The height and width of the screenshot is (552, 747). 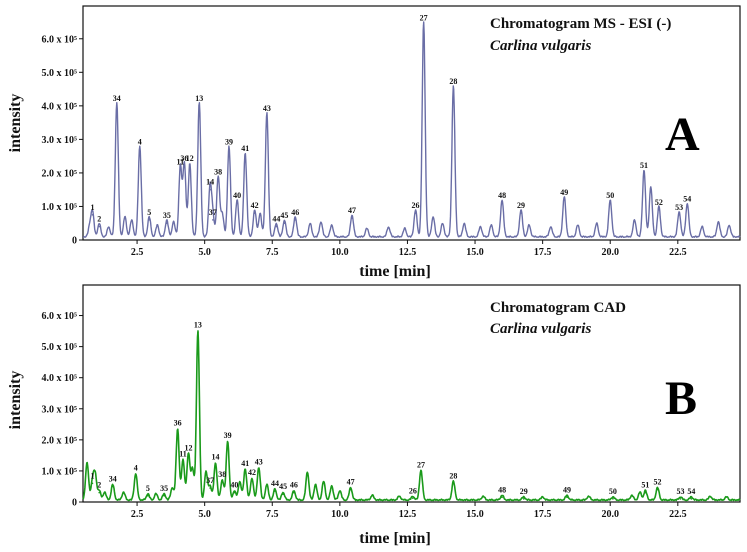 I want to click on peak-label-14: 14, so click(x=215, y=457).